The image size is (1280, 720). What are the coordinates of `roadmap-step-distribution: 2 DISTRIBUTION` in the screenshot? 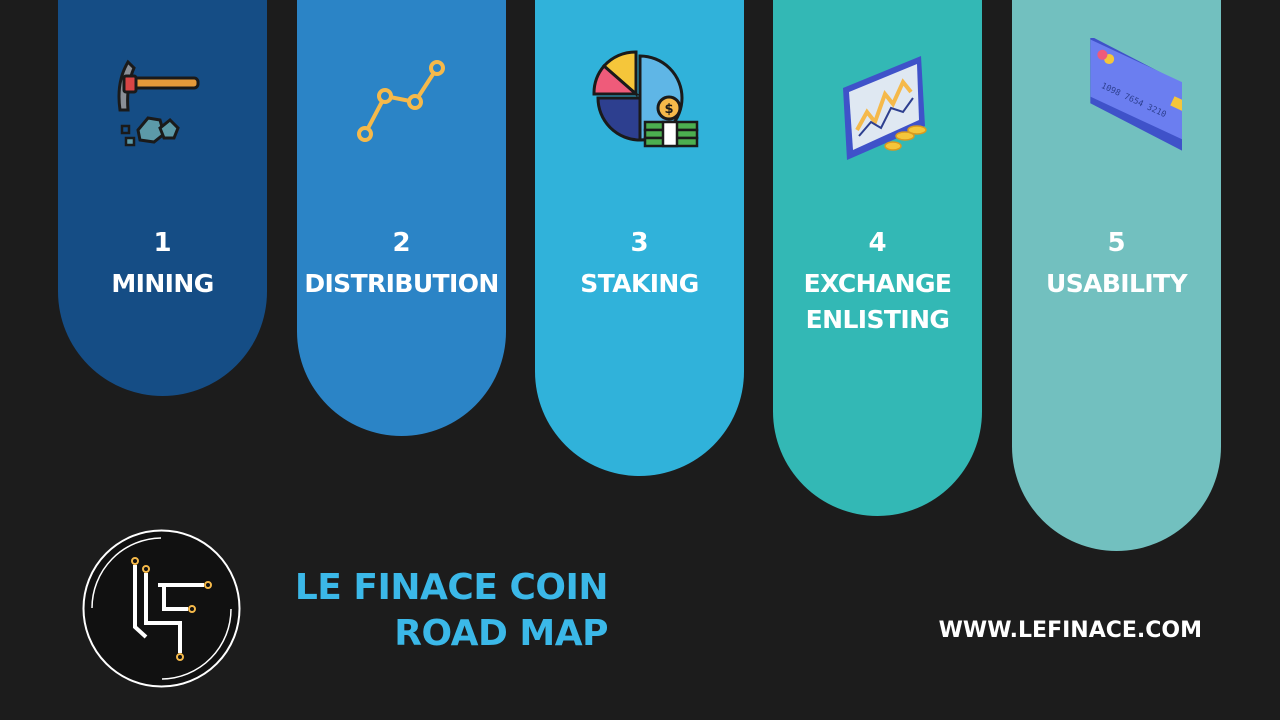 It's located at (401, 218).